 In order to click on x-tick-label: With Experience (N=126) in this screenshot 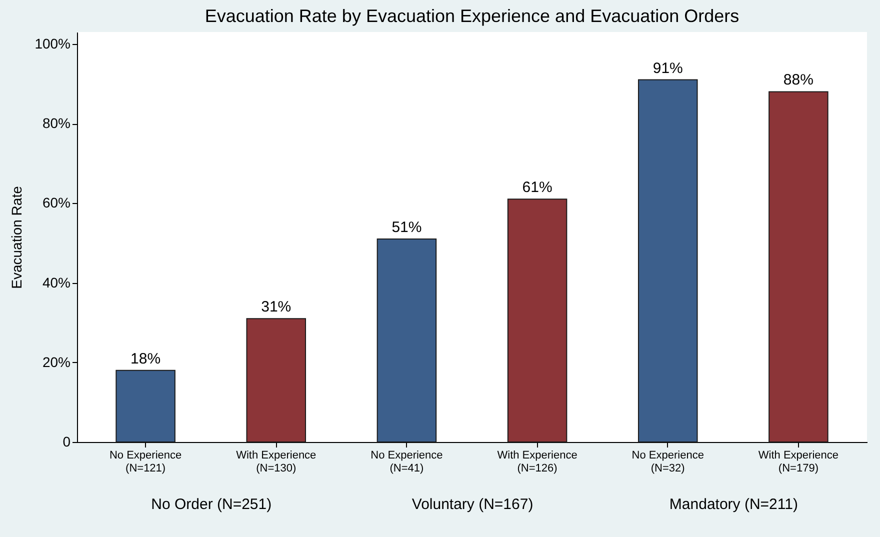, I will do `click(537, 462)`.